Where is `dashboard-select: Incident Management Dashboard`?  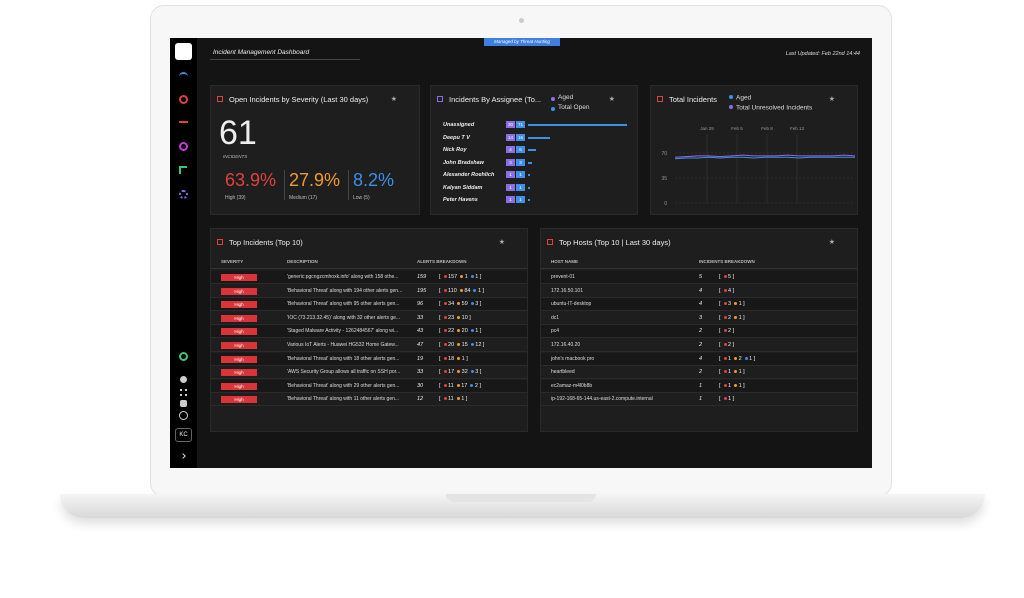 dashboard-select: Incident Management Dashboard is located at coordinates (285, 53).